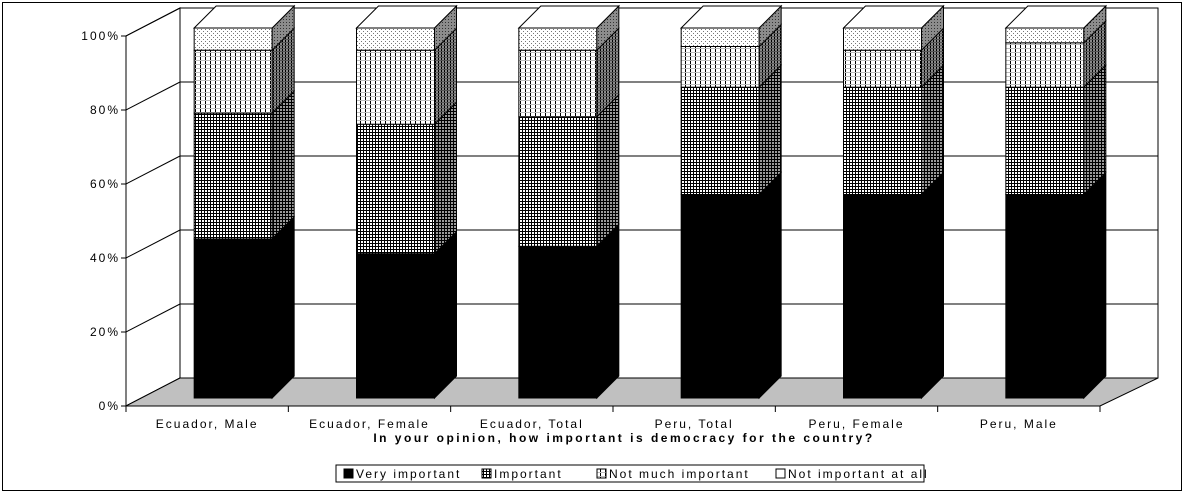 The image size is (1186, 495). What do you see at coordinates (1019, 424) in the screenshot?
I see `x-tick-label: Peru, Male` at bounding box center [1019, 424].